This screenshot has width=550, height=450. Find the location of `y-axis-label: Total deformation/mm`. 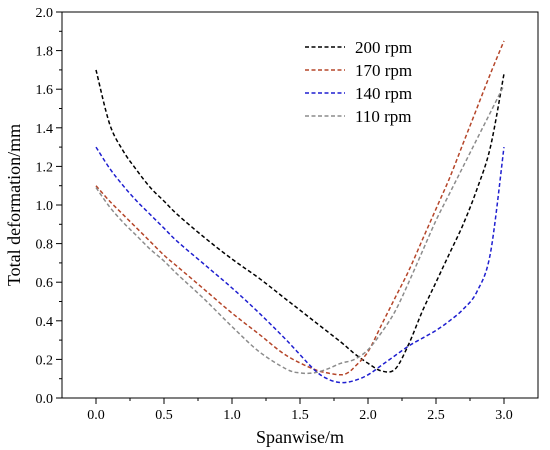

y-axis-label: Total deformation/mm is located at coordinates (14, 205).